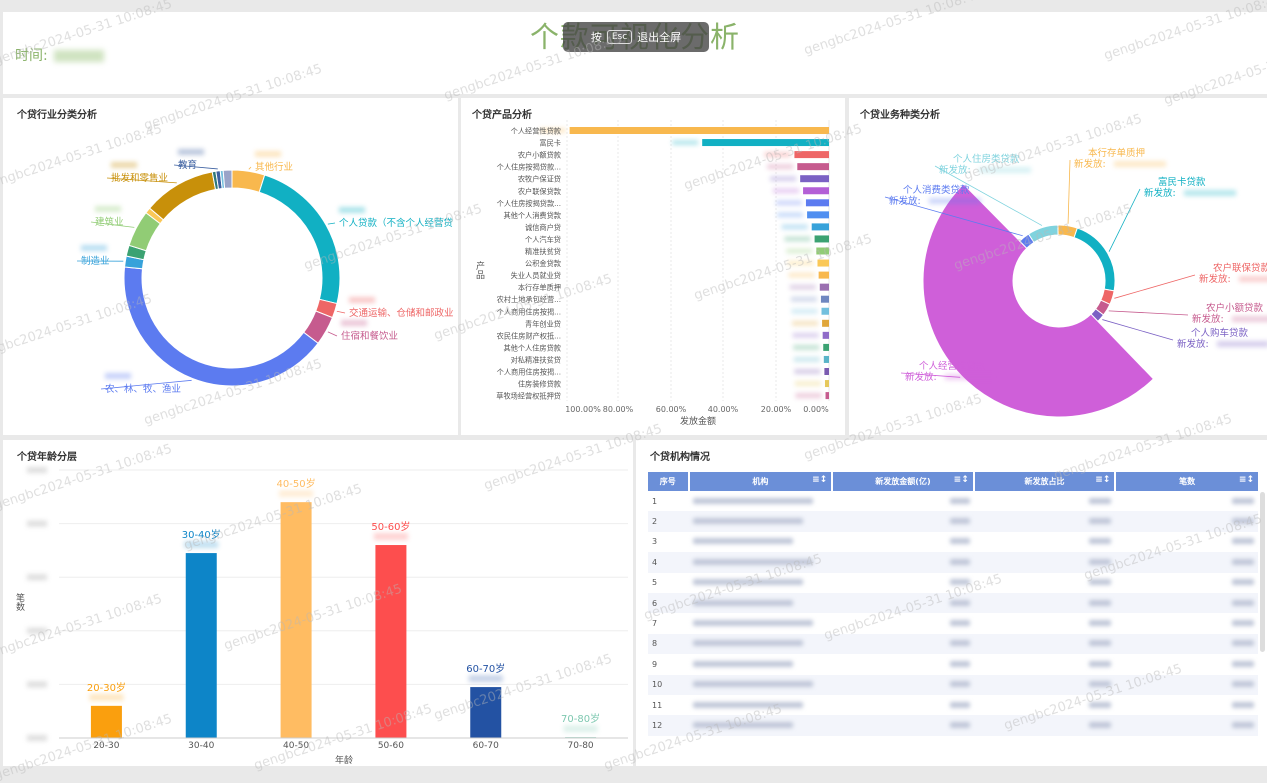  I want to click on row-index: 5, so click(668, 583).